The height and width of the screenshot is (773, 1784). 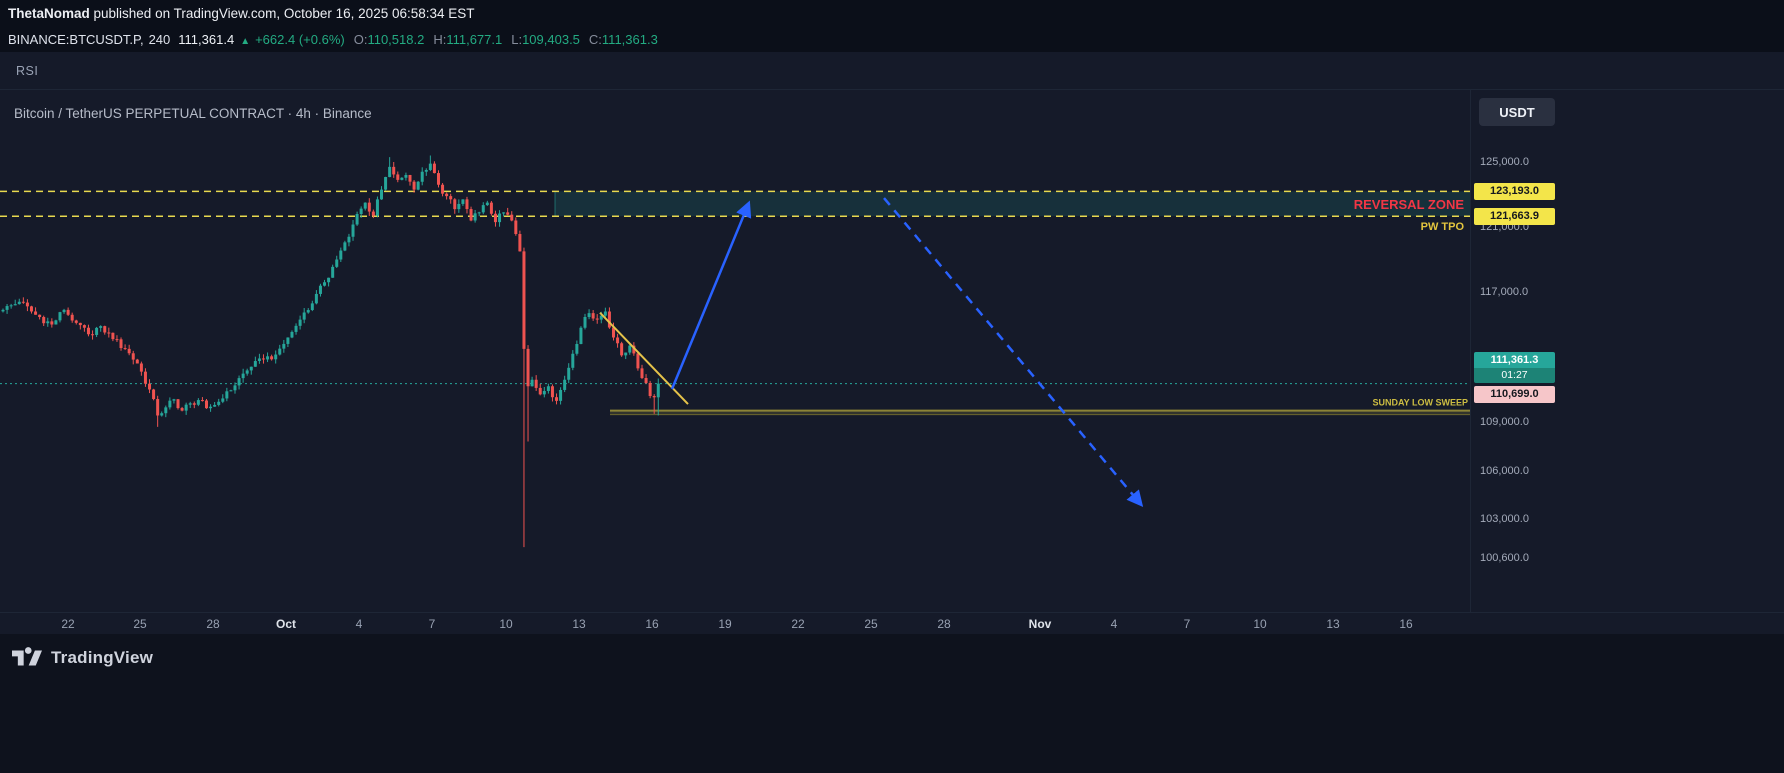 I want to click on down-trendline, so click(x=644, y=358).